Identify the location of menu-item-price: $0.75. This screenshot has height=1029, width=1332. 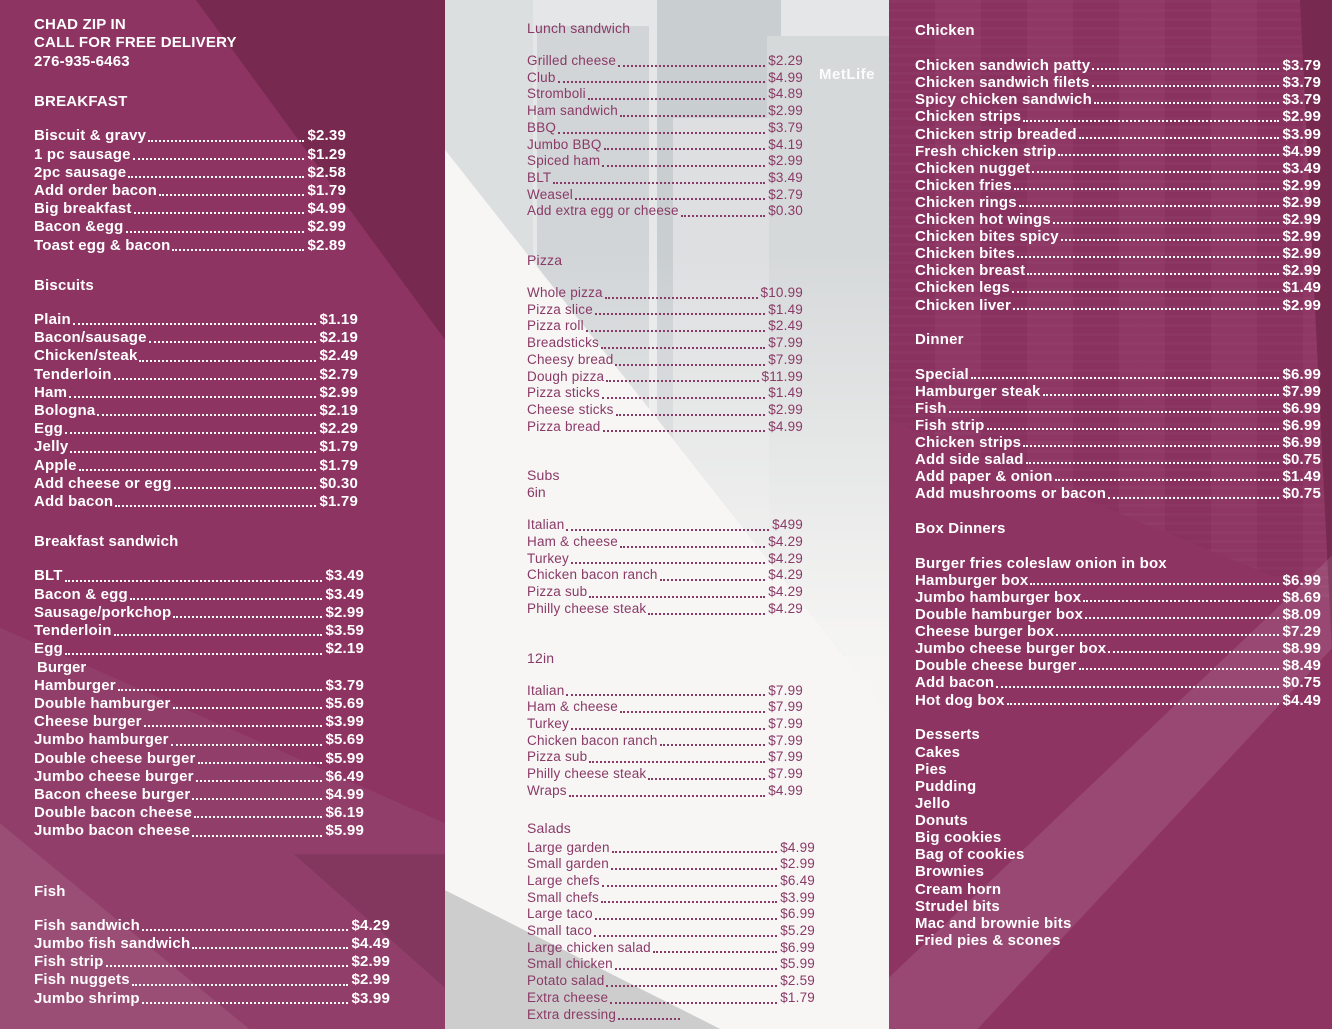
(1301, 494).